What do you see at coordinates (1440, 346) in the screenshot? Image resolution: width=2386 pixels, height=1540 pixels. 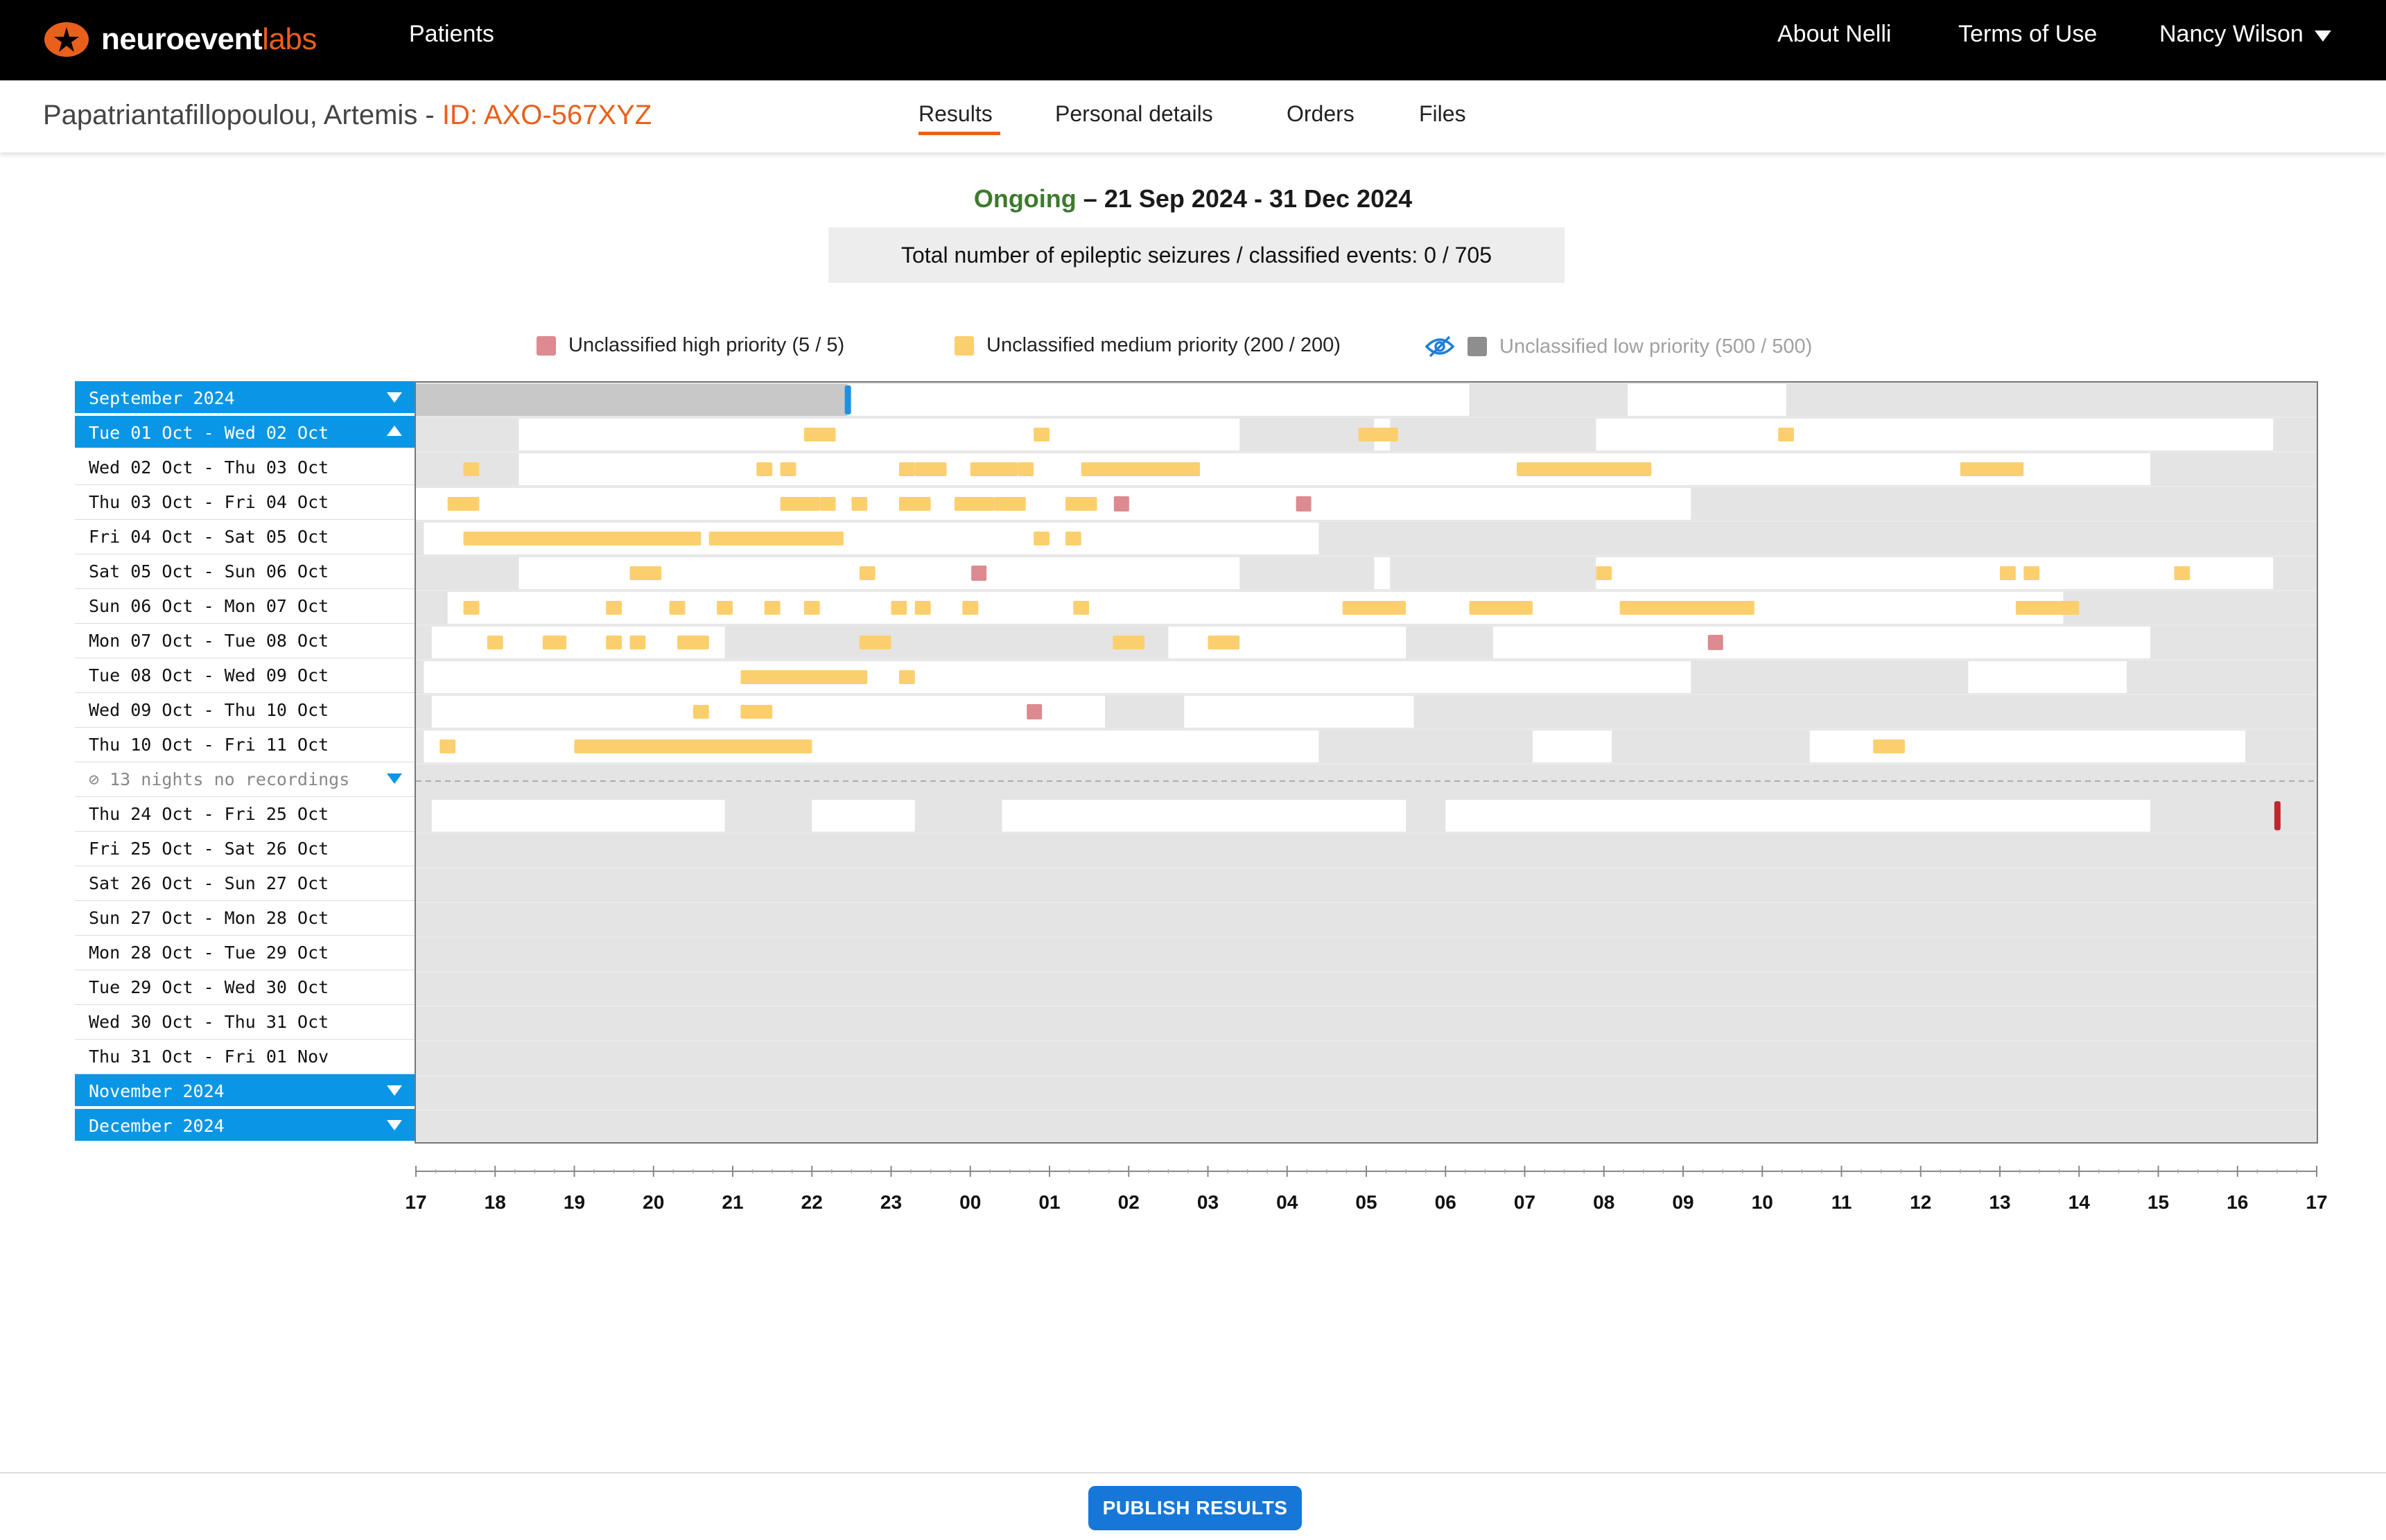 I see `eye-slash-icon` at bounding box center [1440, 346].